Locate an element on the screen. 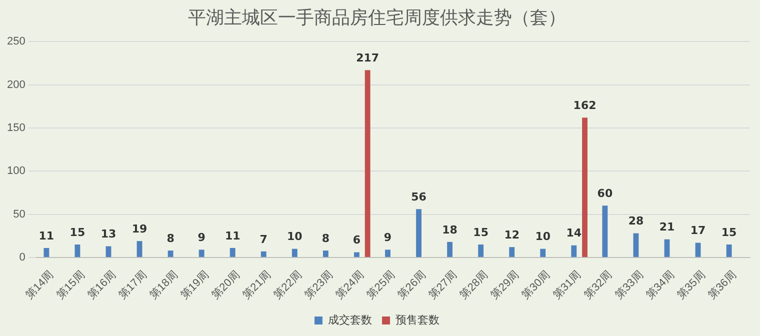 The height and width of the screenshot is (336, 760). data-label: 14 is located at coordinates (574, 233).